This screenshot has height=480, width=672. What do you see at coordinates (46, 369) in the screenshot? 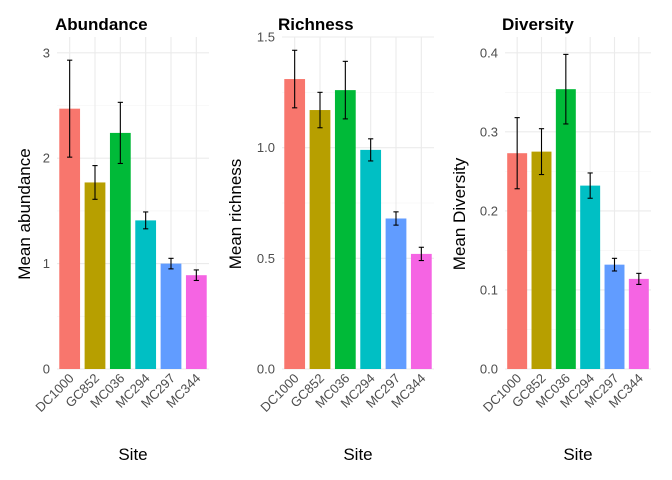
I see `y-tick-label: 0` at bounding box center [46, 369].